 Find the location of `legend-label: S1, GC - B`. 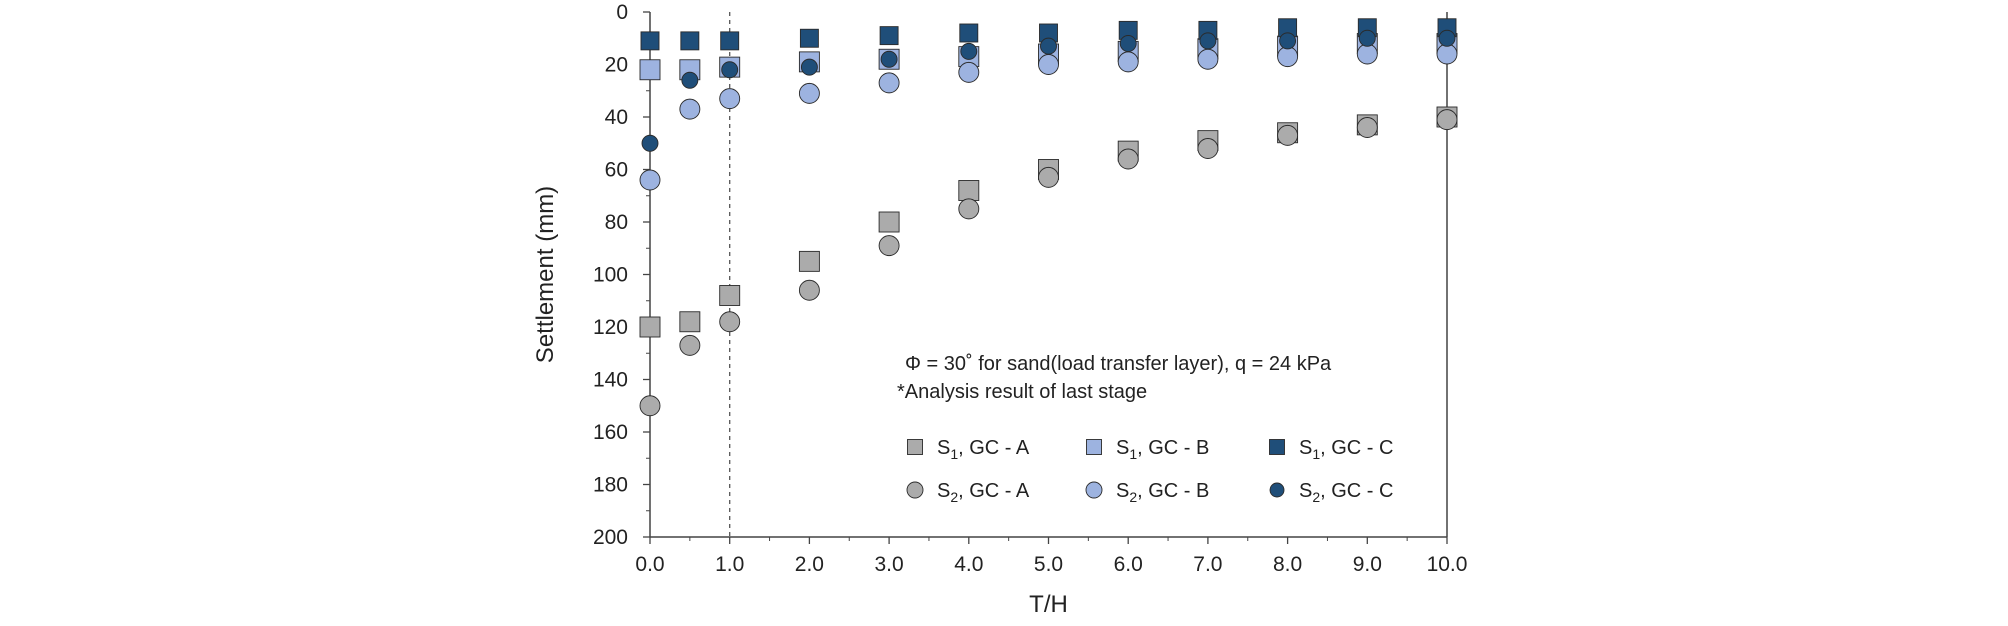

legend-label: S1, GC - B is located at coordinates (1162, 449).